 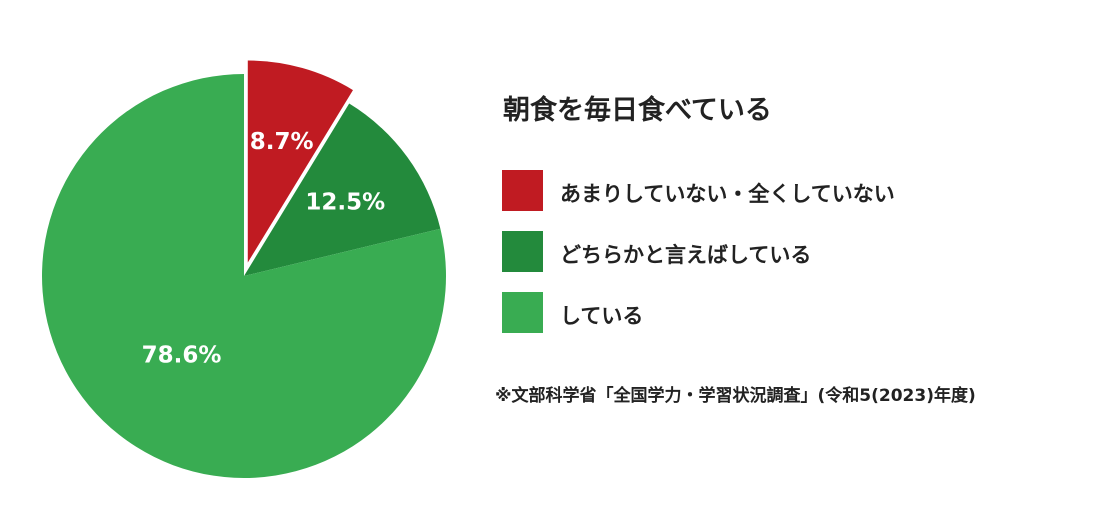 What do you see at coordinates (522, 312) in the screenshot?
I see `legend-swatch-yes` at bounding box center [522, 312].